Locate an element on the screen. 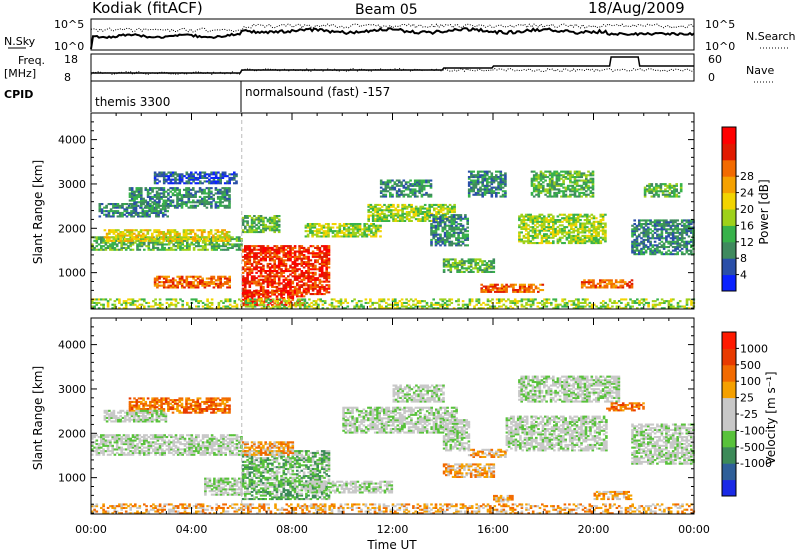 Image resolution: width=800 pixels, height=554 pixels. nave-scale-hi: 60 is located at coordinates (715, 59).